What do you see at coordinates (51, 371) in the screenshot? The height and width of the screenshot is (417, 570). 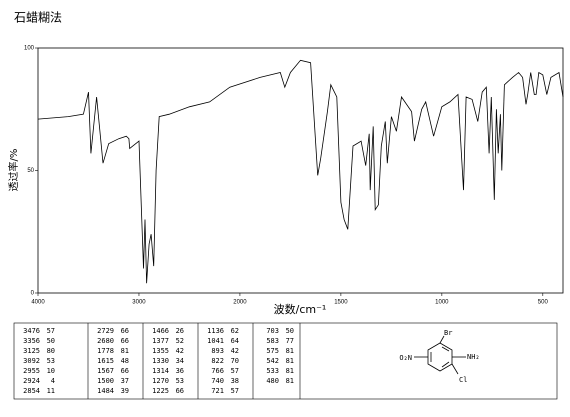 I see `transmittance-cell: 10` at bounding box center [51, 371].